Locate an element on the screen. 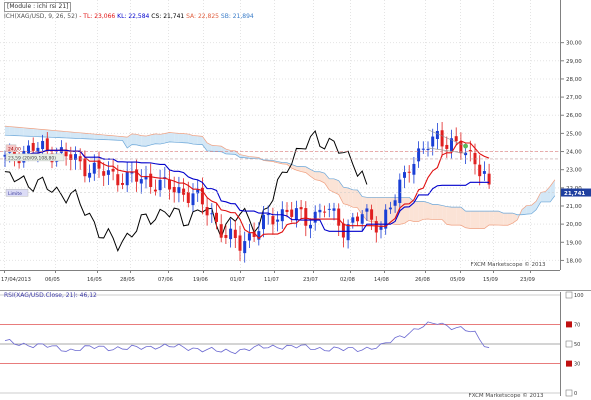 Image resolution: width=591 pixels, height=400 pixels. rsi-level-marker is located at coordinates (569, 324).